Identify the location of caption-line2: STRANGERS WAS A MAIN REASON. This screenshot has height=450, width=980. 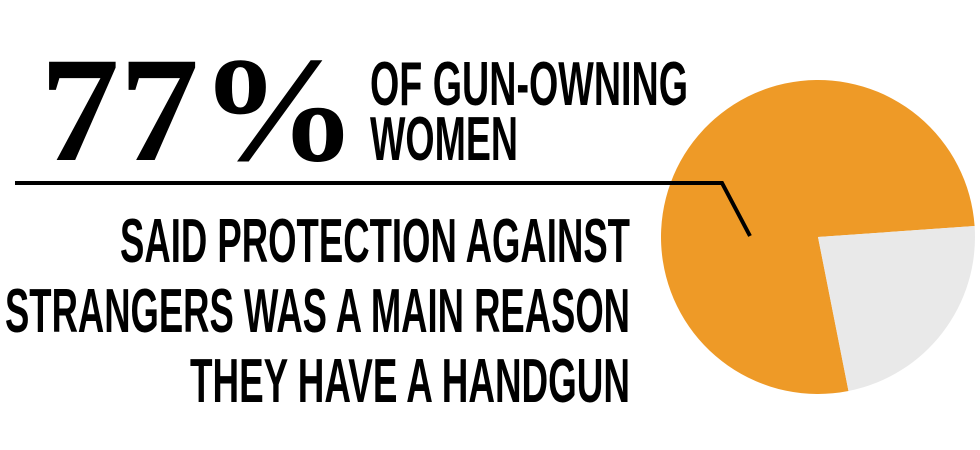
(317, 311).